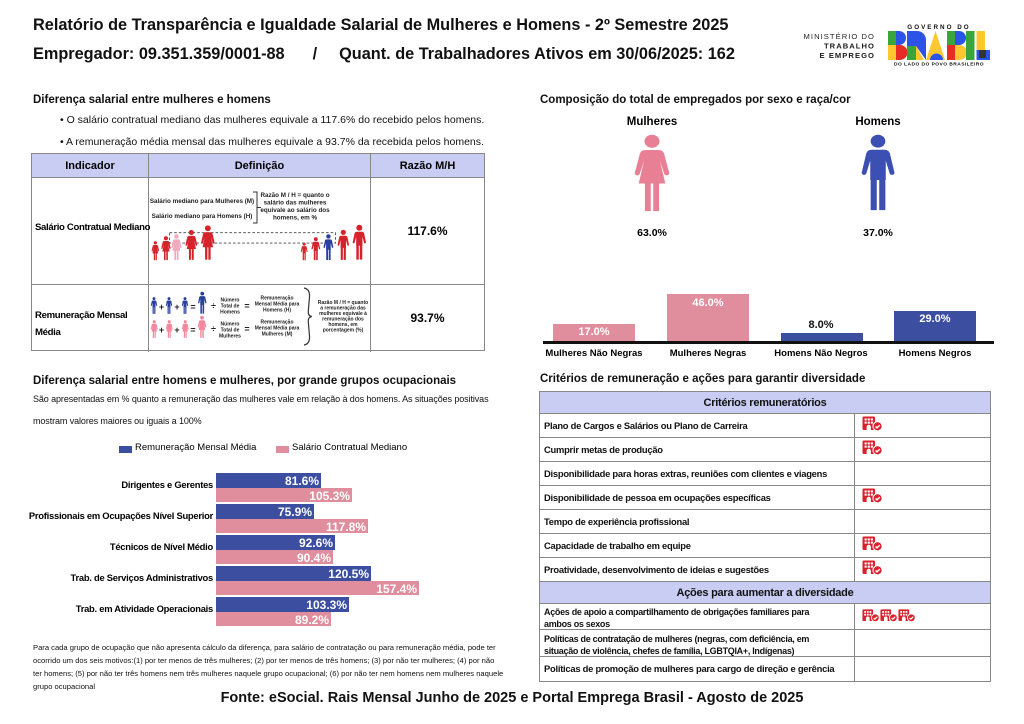 This screenshot has height=724, width=1024. Describe the element at coordinates (294, 195) in the screenshot. I see `svg-text: Razão M / H = quanto o` at that location.